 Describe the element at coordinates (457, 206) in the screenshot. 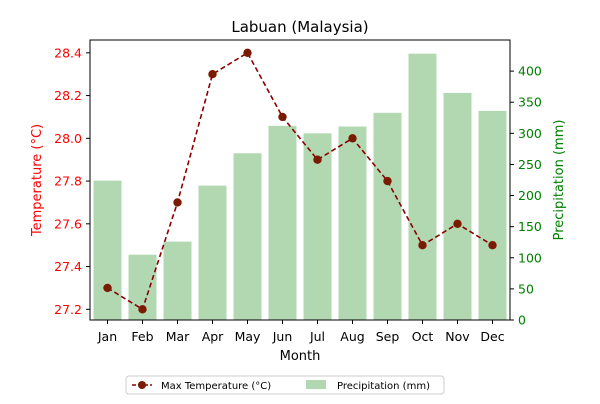

I see `precipitation-bar-nov` at that location.